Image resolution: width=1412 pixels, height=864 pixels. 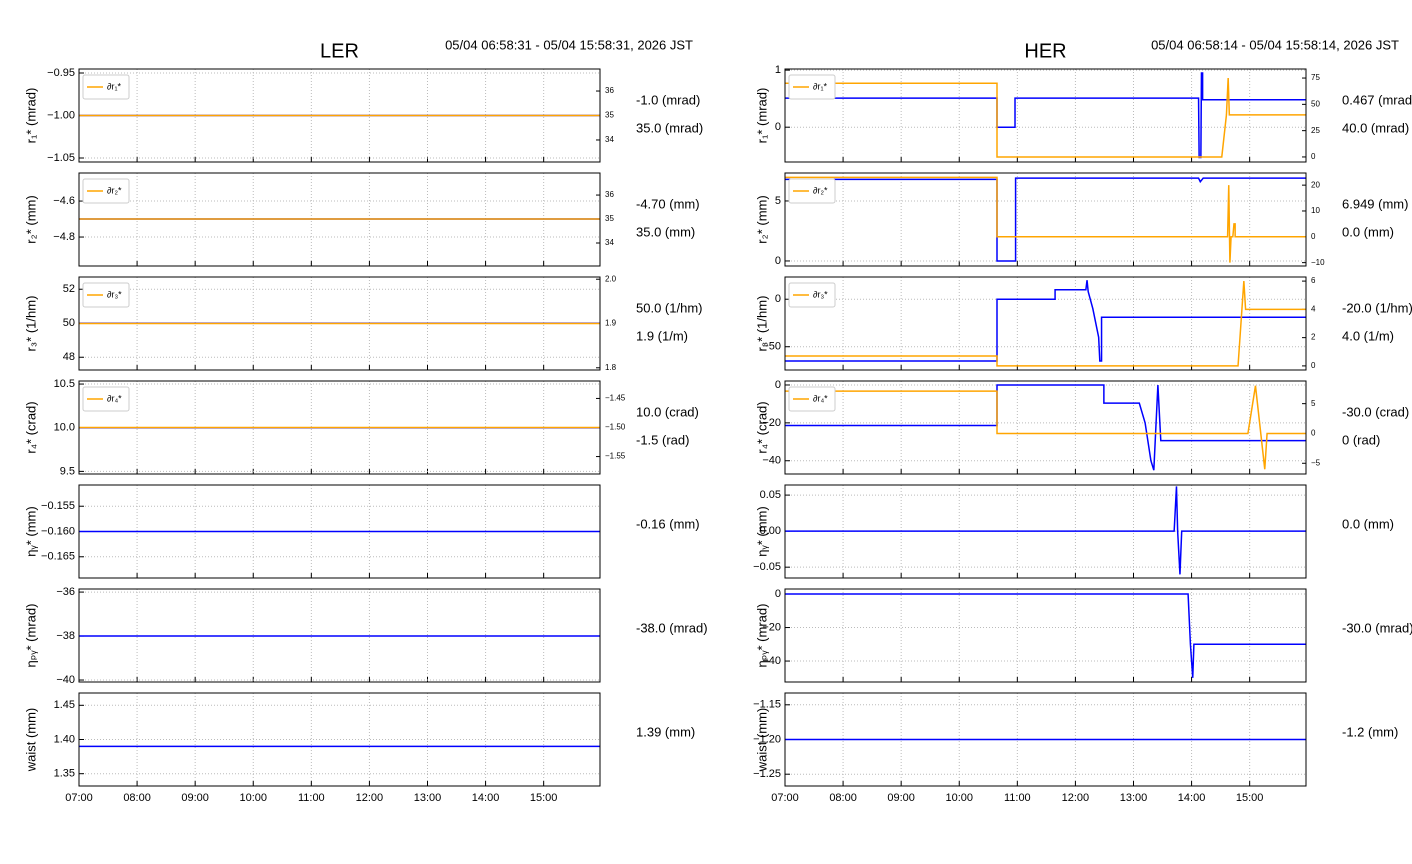 I want to click on y2-tick-label: −1.45, so click(x=615, y=398).